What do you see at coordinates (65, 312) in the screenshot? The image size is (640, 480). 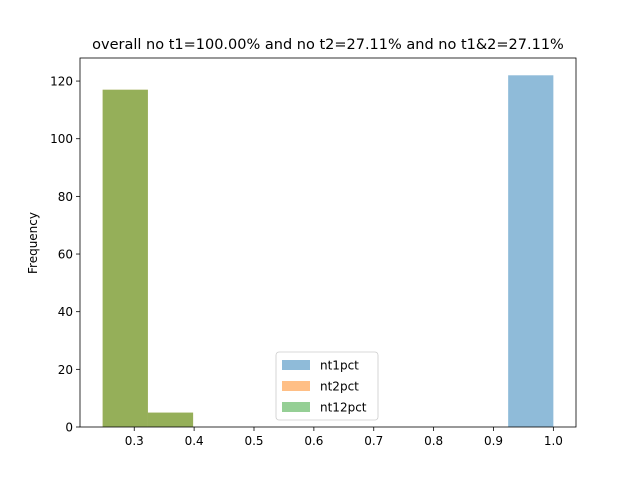 I see `y-tick-label-2: 40` at bounding box center [65, 312].